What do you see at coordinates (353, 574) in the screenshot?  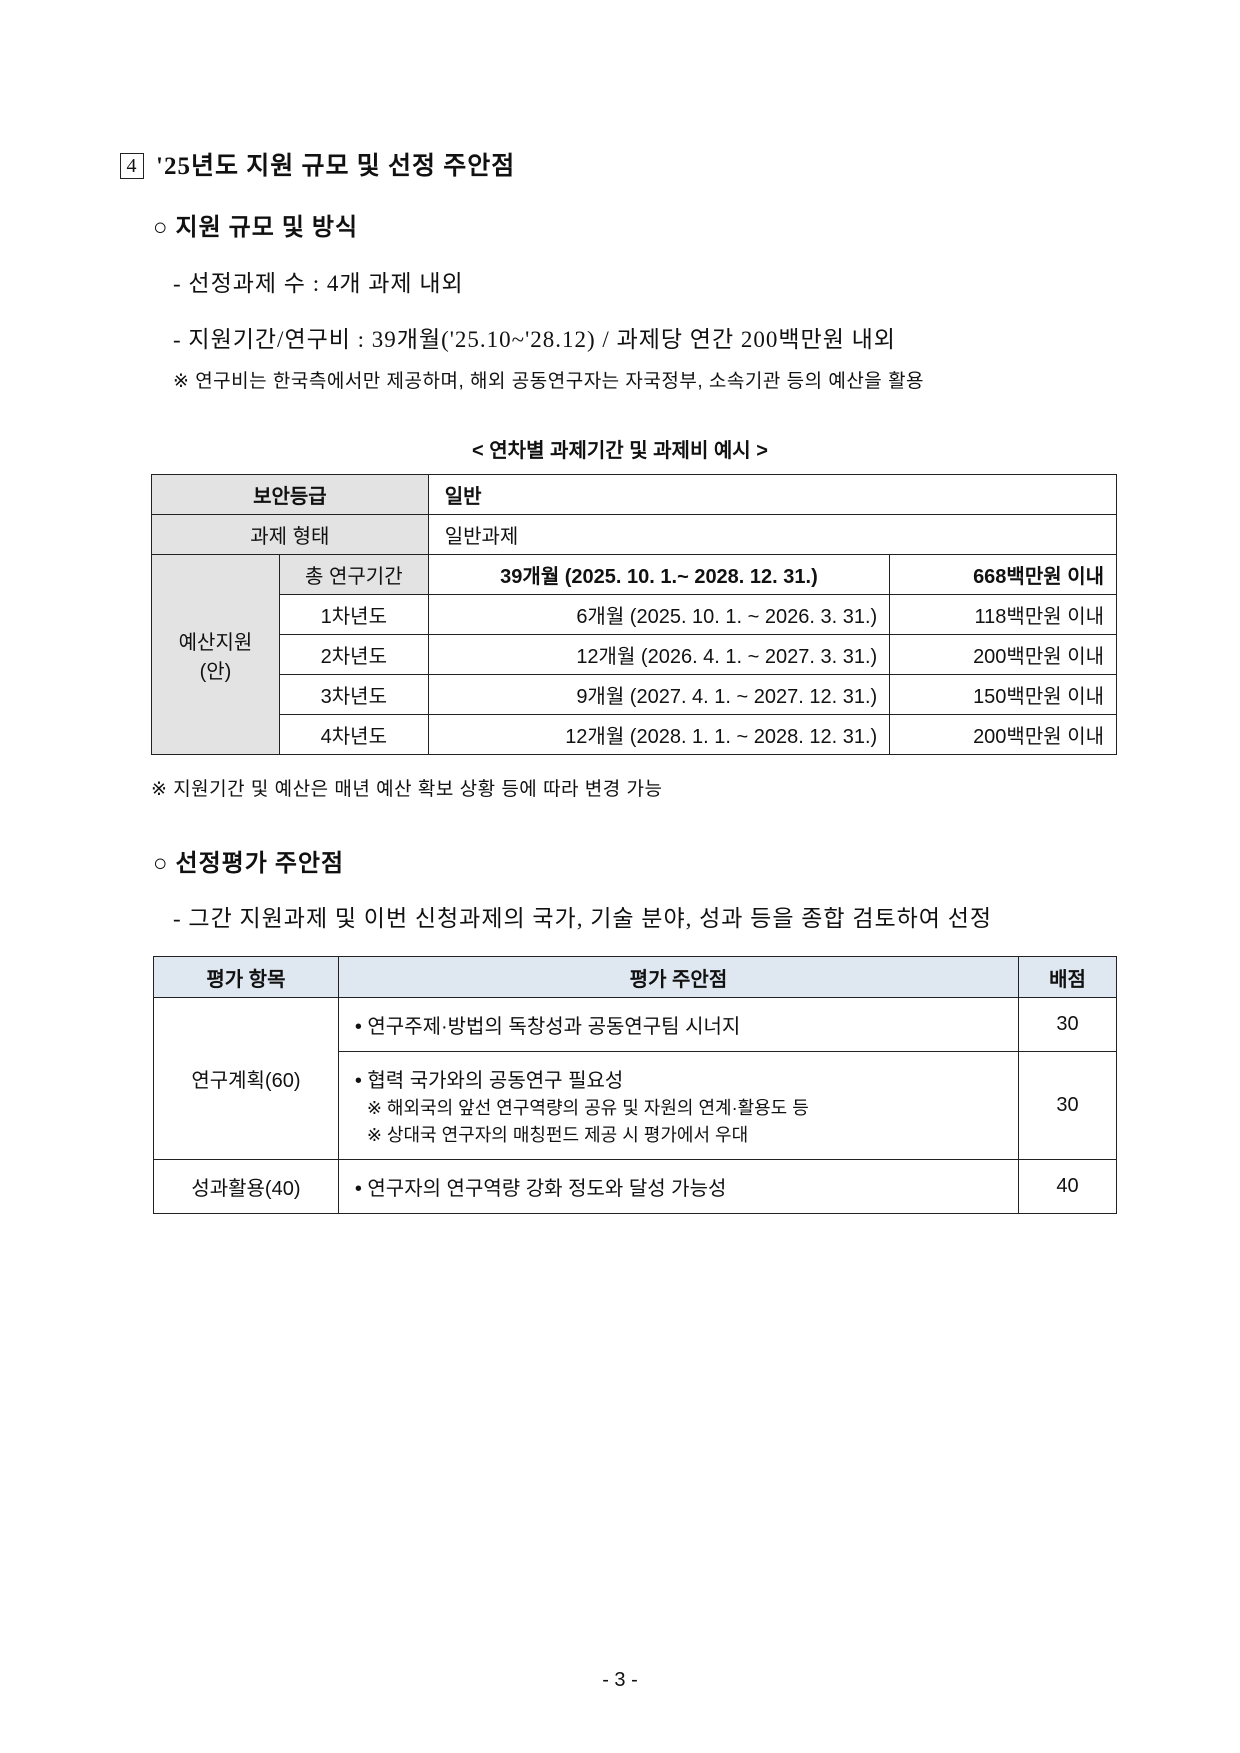 I see `year-cell: 총 연구기간` at bounding box center [353, 574].